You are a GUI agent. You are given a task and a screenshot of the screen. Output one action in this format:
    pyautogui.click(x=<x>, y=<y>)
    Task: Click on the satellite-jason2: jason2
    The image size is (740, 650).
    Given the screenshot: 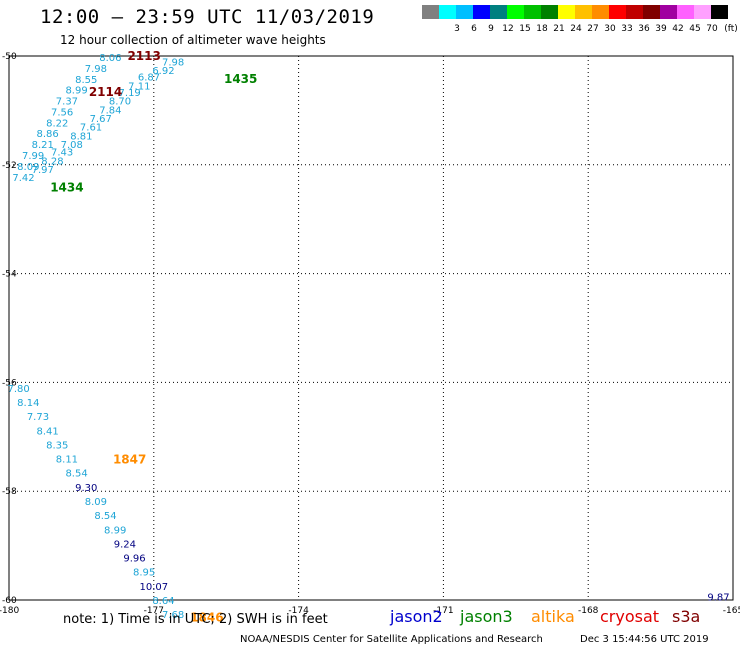 What is the action you would take?
    pyautogui.click(x=416, y=616)
    